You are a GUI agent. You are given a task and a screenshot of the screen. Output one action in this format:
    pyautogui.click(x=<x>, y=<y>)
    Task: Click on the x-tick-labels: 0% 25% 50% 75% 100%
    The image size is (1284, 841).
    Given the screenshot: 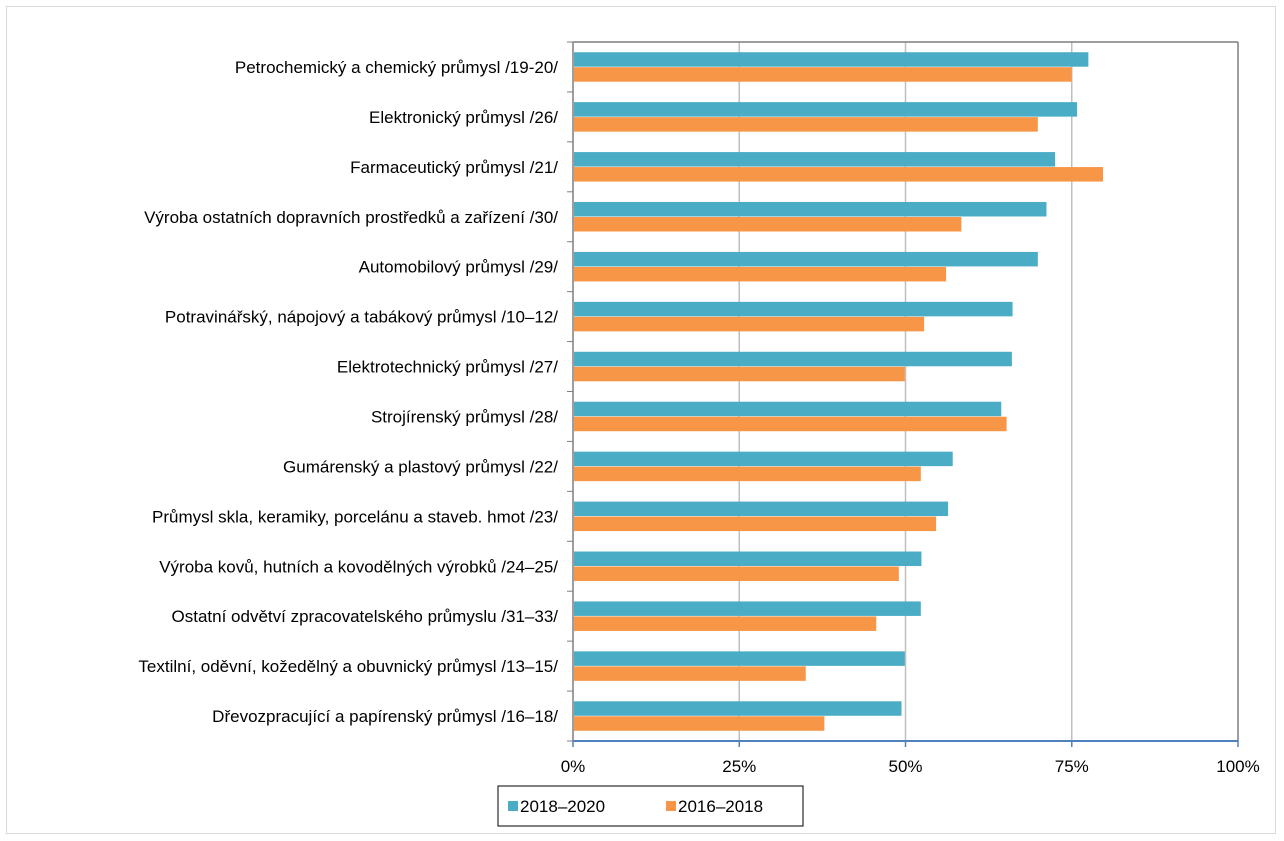 What is the action you would take?
    pyautogui.click(x=910, y=766)
    